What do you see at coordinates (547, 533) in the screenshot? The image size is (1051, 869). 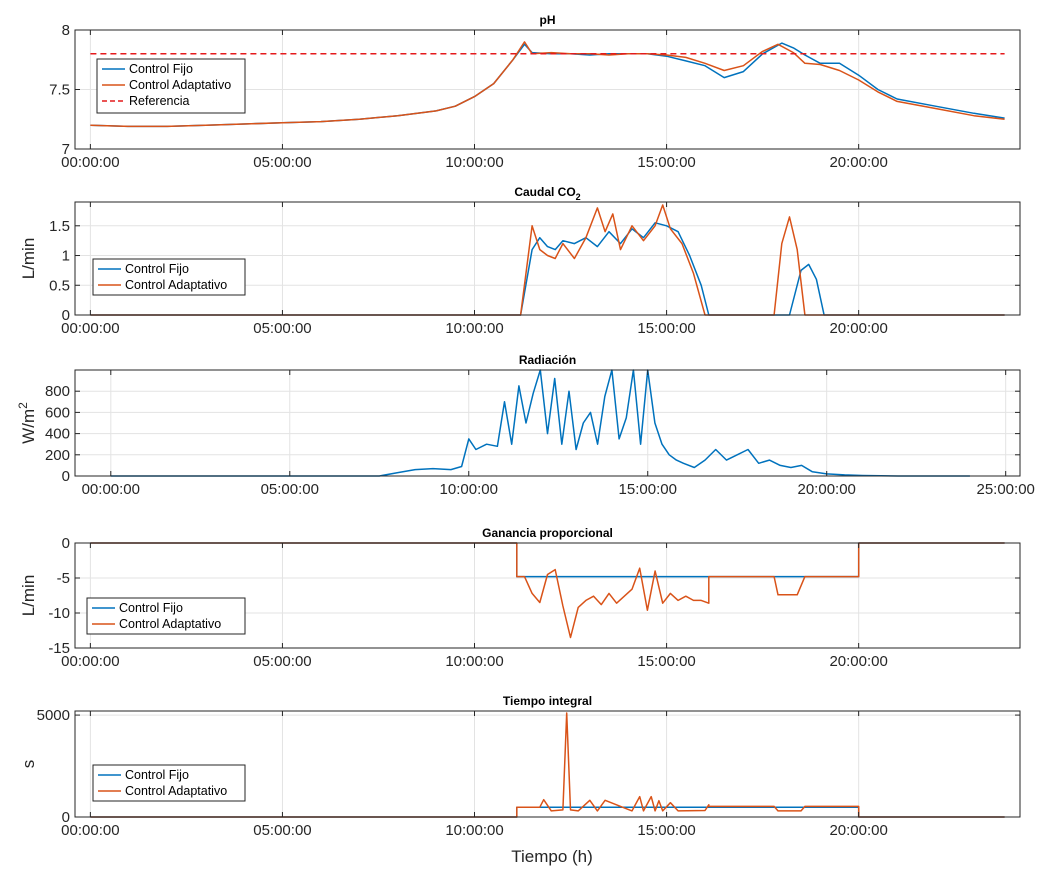 I see `subplot-title: Ganancia proporcional` at bounding box center [547, 533].